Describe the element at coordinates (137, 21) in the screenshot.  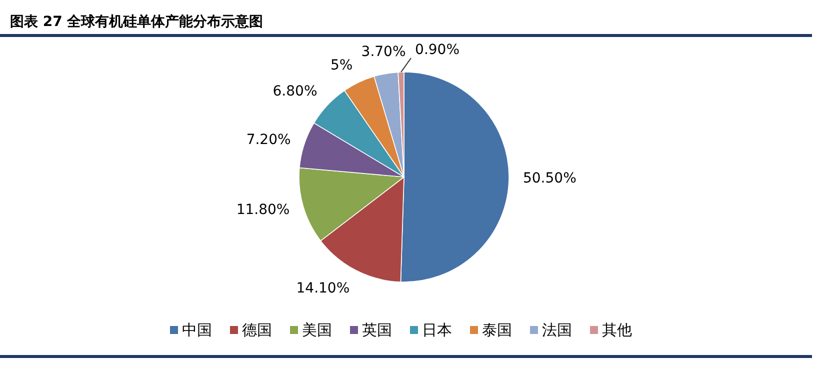
I see `chart-title: 图表 27 全球有机硅单体产能分布示意图` at that location.